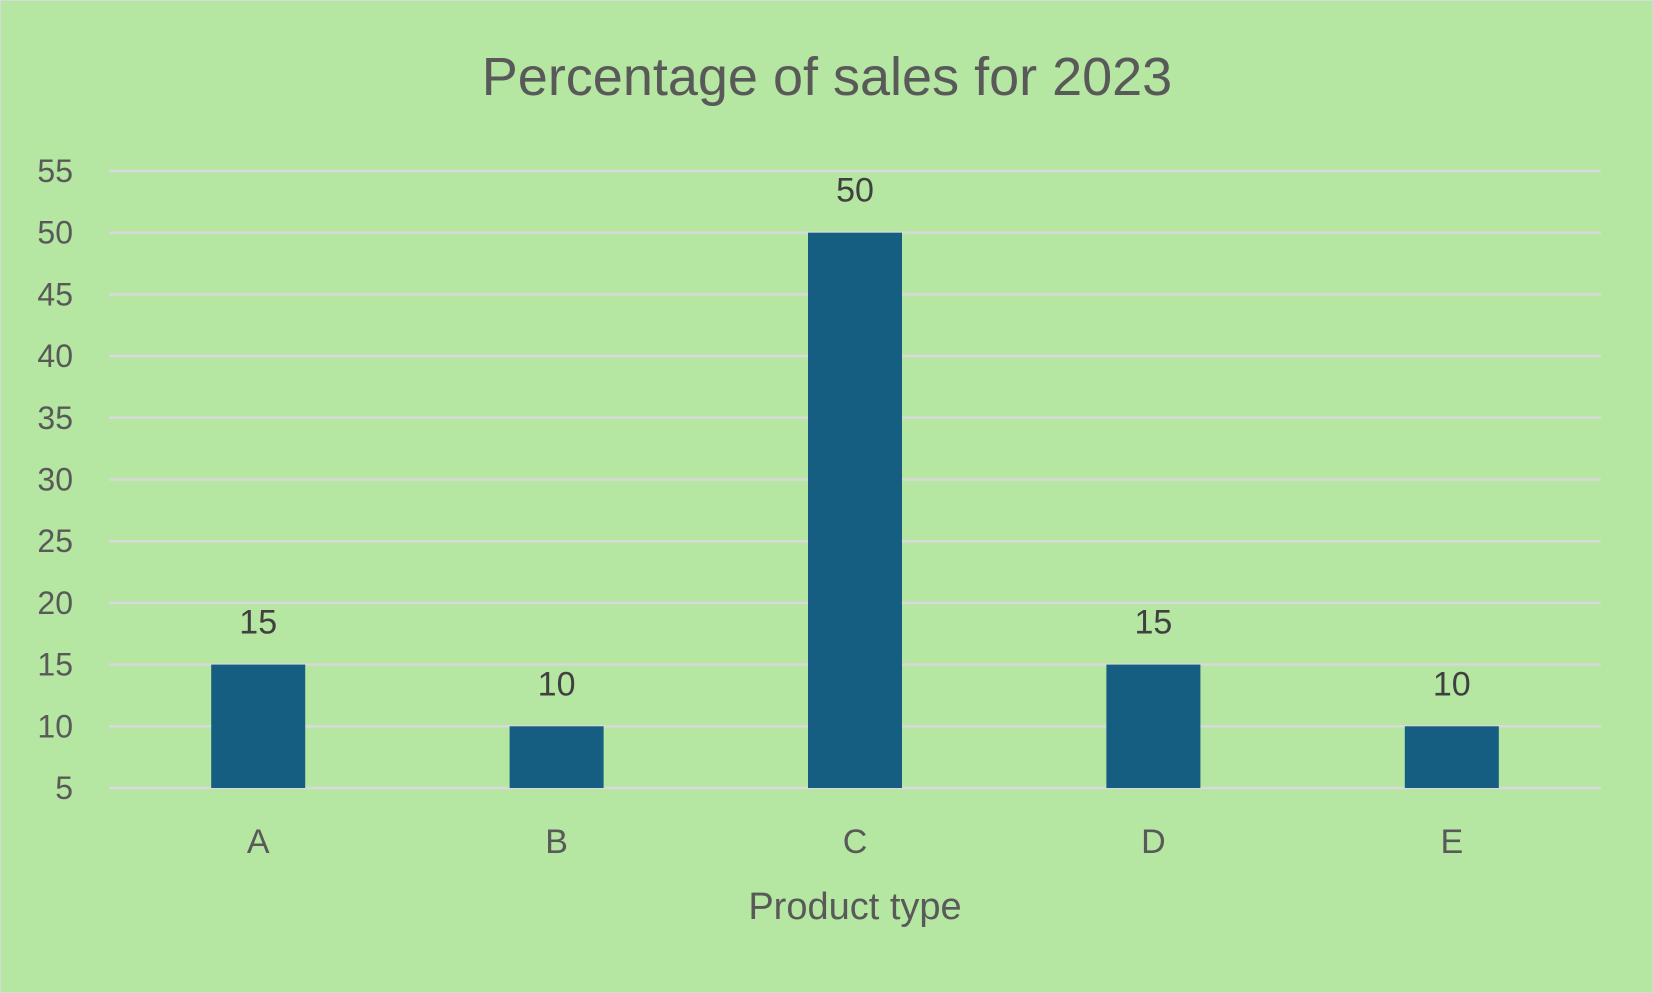  Describe the element at coordinates (1451, 842) in the screenshot. I see `x-tick-label: E` at that location.